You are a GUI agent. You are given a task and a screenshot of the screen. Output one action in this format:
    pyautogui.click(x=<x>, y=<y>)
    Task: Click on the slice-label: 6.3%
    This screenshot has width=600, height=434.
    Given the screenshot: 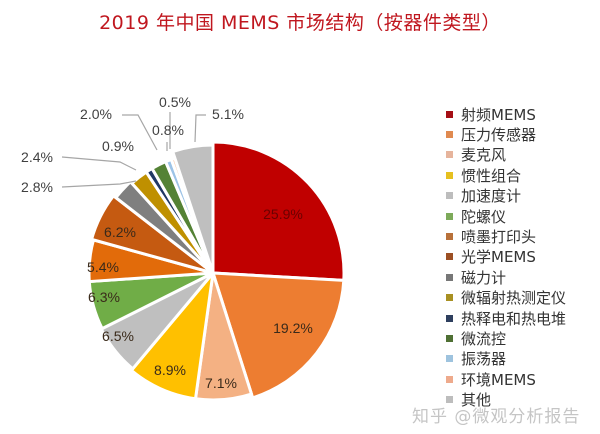 What is the action you would take?
    pyautogui.click(x=104, y=297)
    